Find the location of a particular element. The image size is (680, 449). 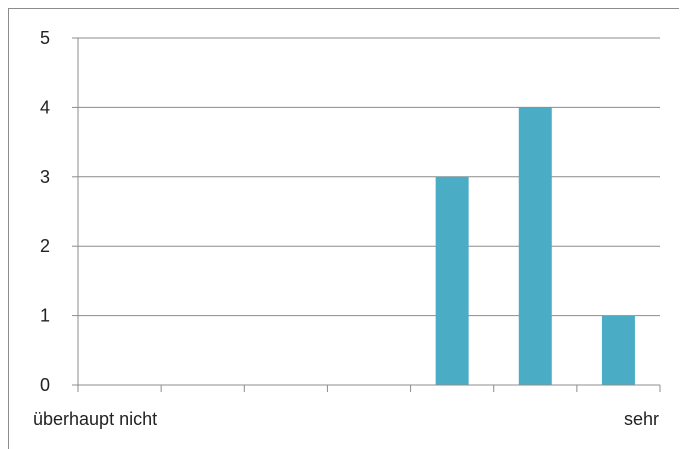

x-category-label: sehr is located at coordinates (641, 419).